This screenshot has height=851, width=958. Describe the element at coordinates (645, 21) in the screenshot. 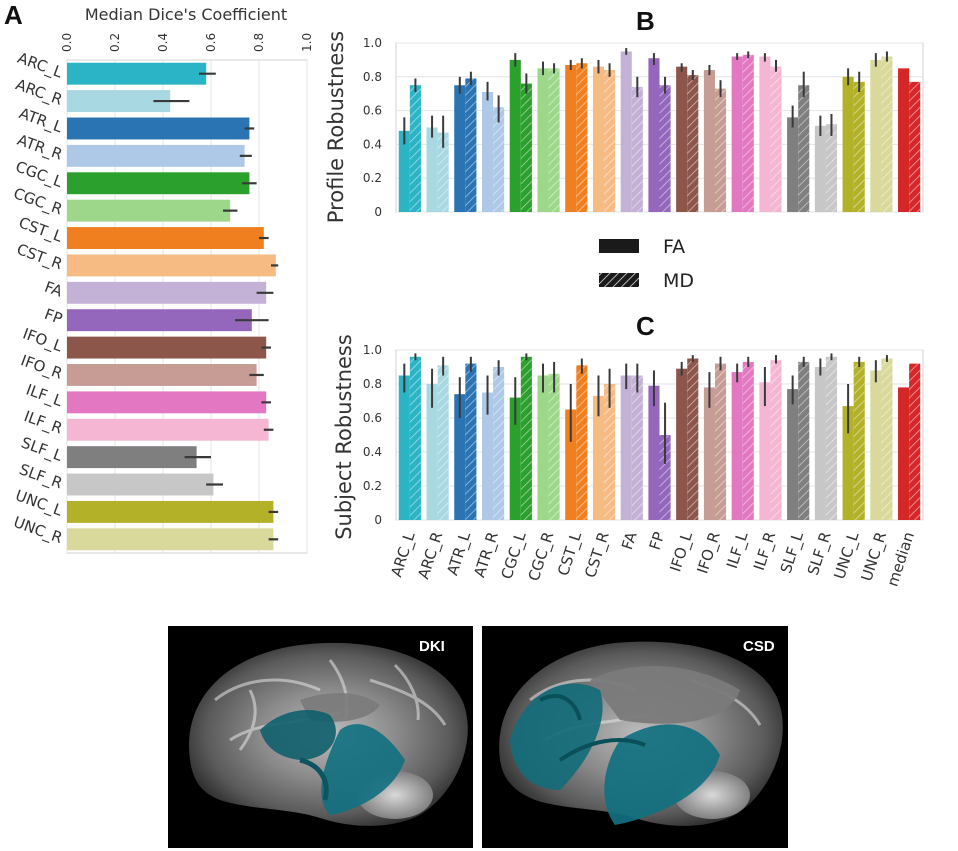

I see `panel-label-b: B` at that location.